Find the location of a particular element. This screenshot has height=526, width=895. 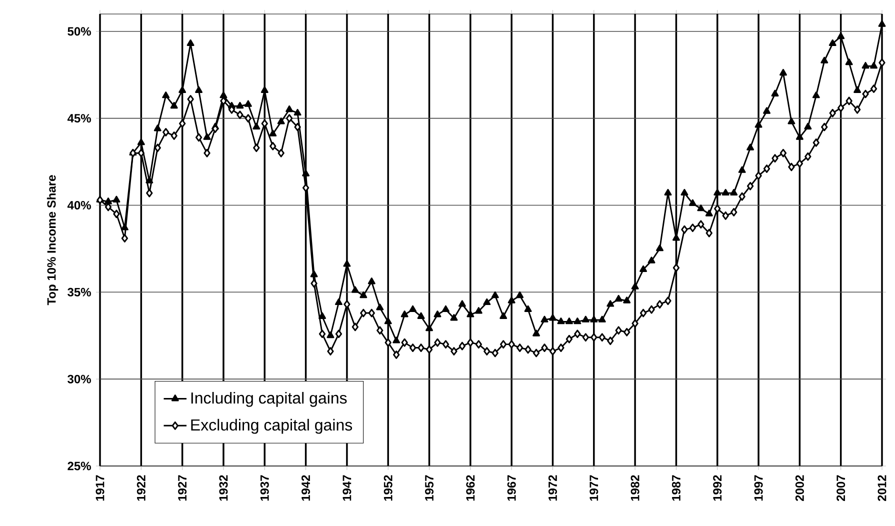

x-tick-label: 2007 is located at coordinates (841, 488).